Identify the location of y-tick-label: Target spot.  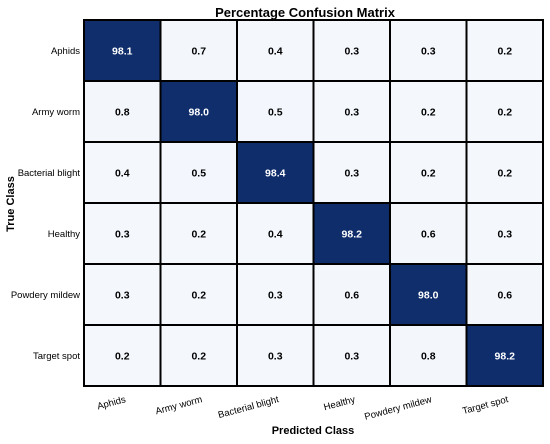
(56, 356).